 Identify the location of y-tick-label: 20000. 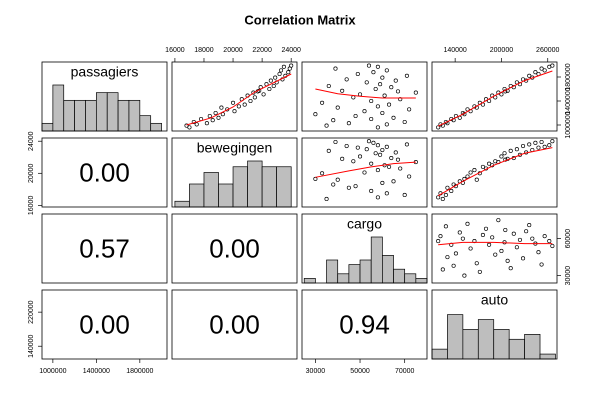
(31, 173).